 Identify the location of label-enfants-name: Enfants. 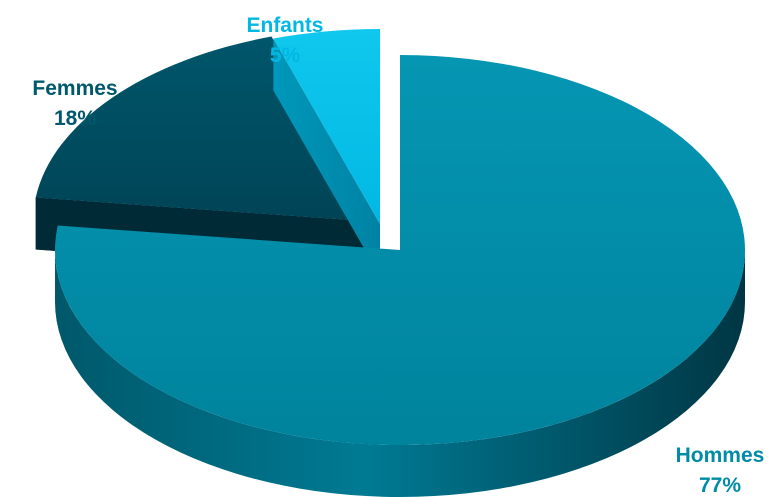
(284, 25).